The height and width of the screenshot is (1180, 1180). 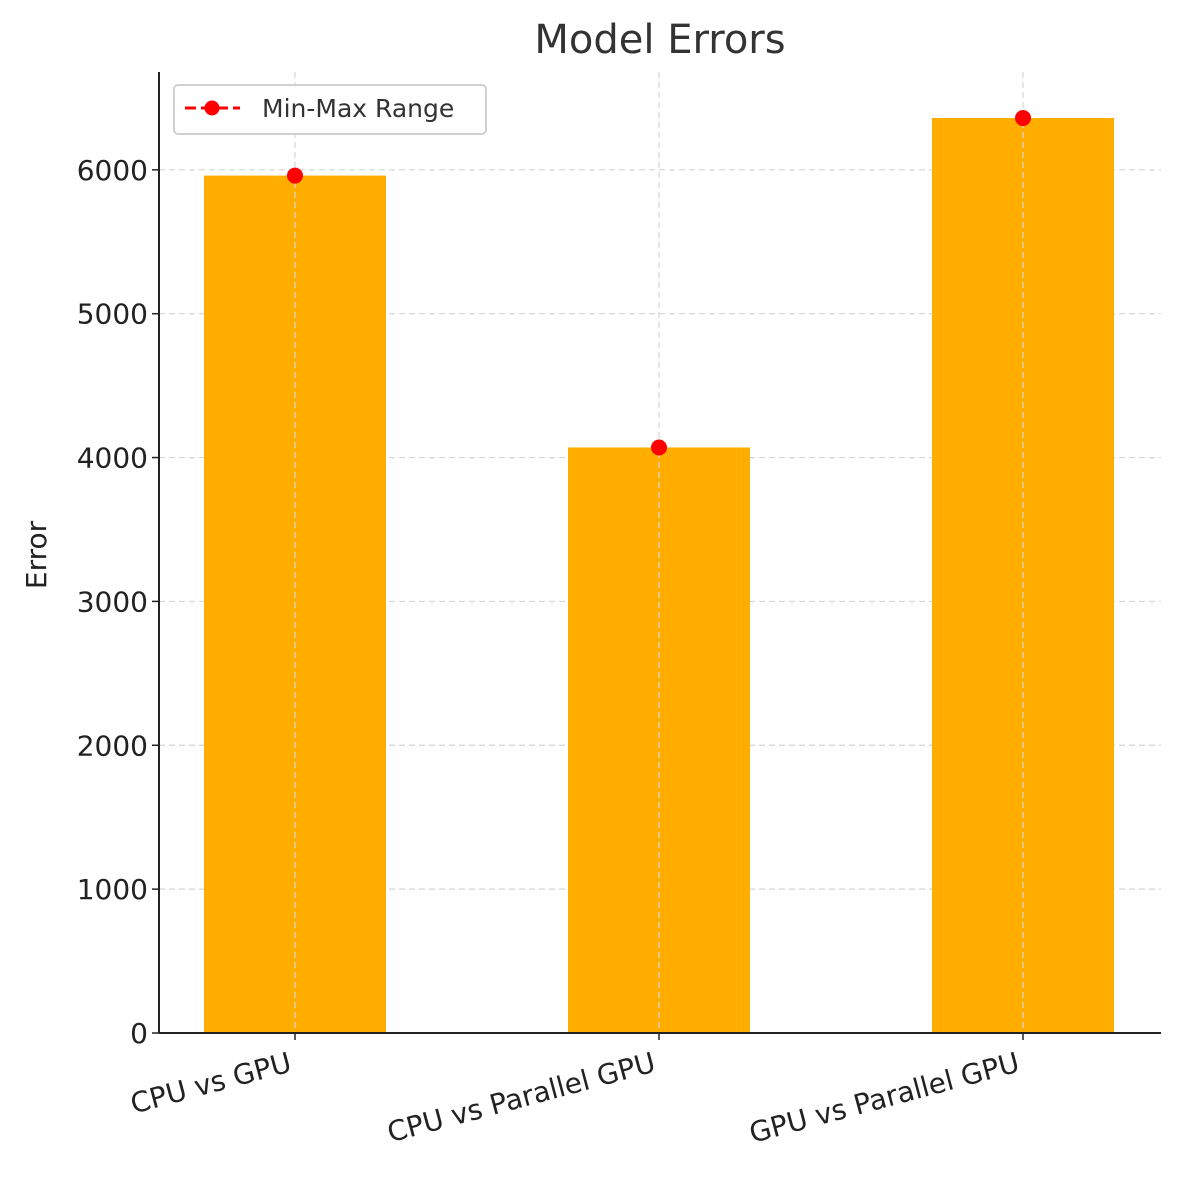 I want to click on y-tick-label: 3000, so click(x=112, y=601).